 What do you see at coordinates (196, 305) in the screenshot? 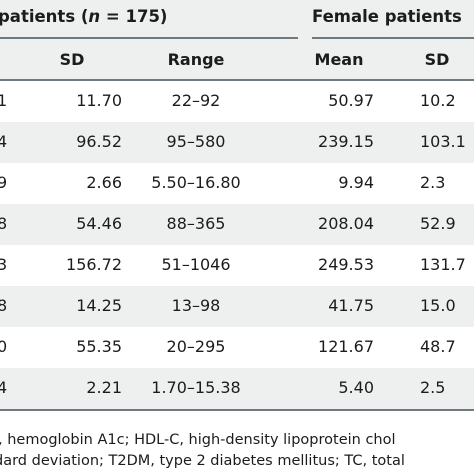
I see `cell-male-range: 13–98` at bounding box center [196, 305].